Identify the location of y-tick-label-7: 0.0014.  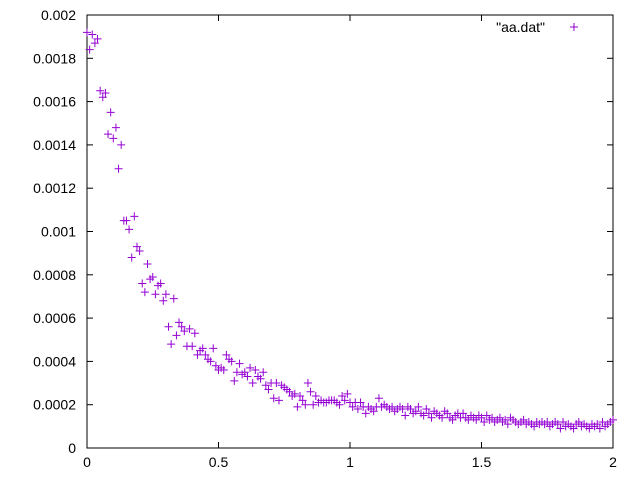
(54, 145).